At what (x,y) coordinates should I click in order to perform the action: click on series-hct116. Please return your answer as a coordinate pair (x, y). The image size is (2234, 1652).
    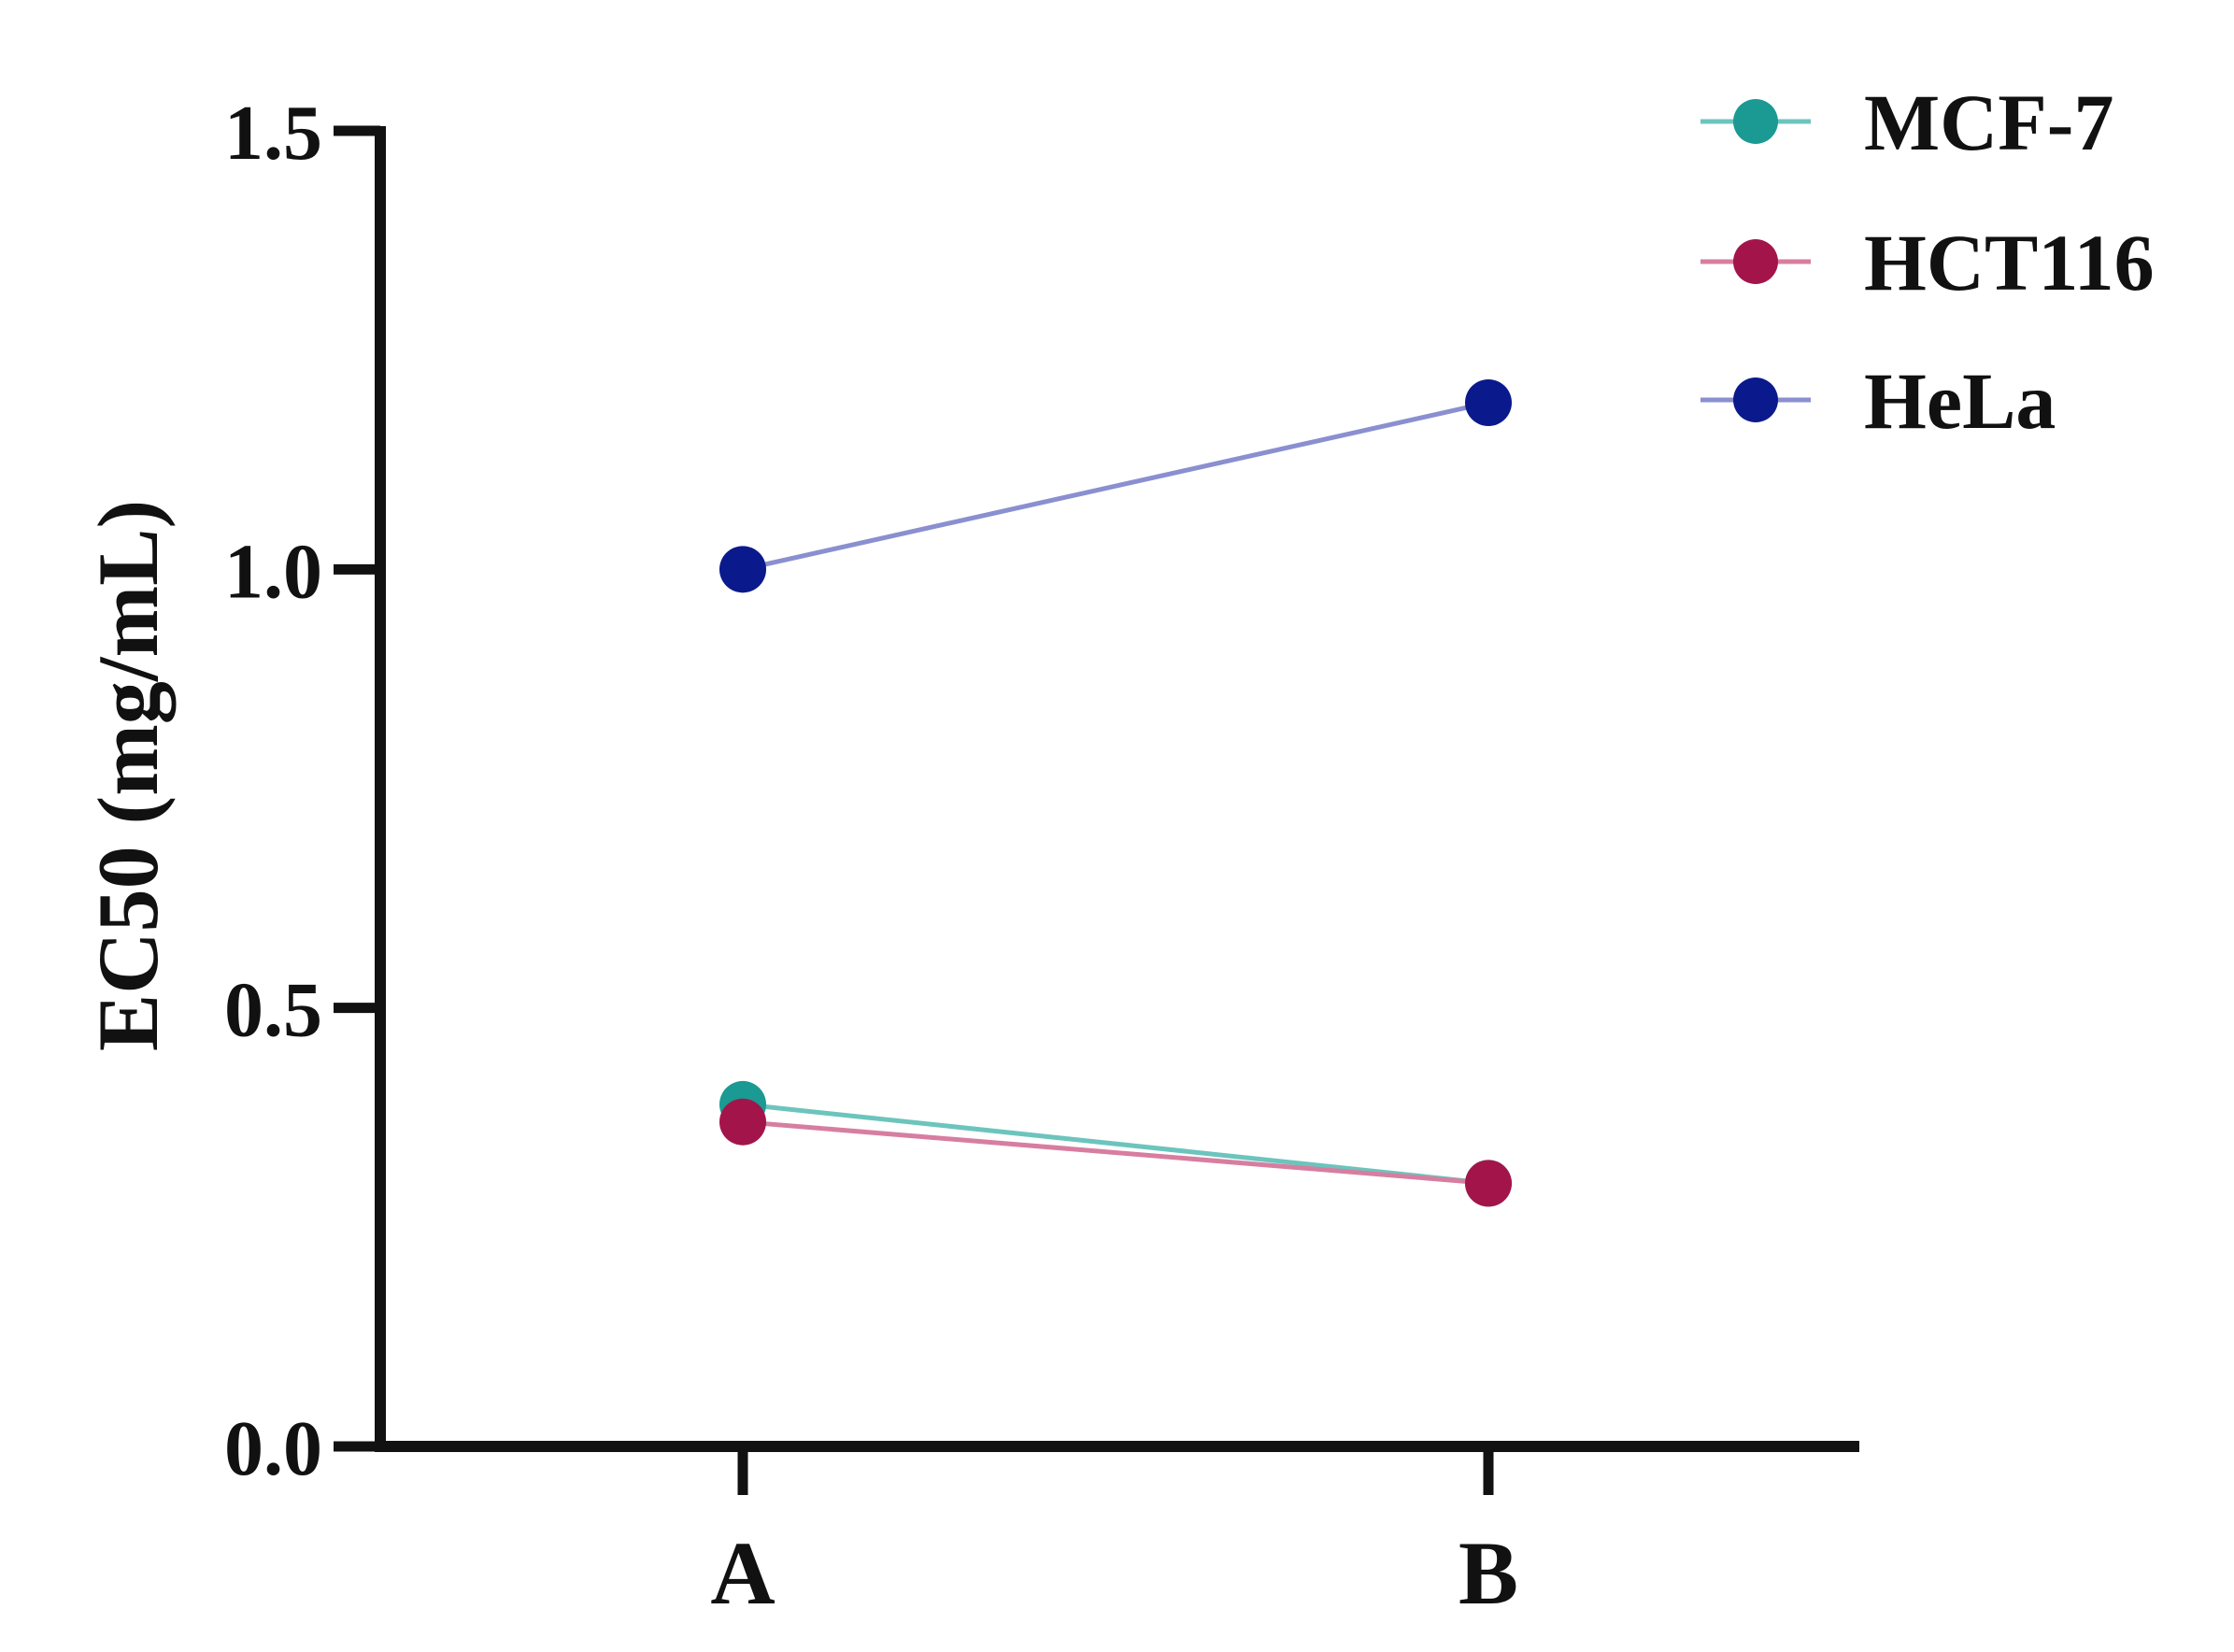
    Looking at the image, I should click on (1115, 1152).